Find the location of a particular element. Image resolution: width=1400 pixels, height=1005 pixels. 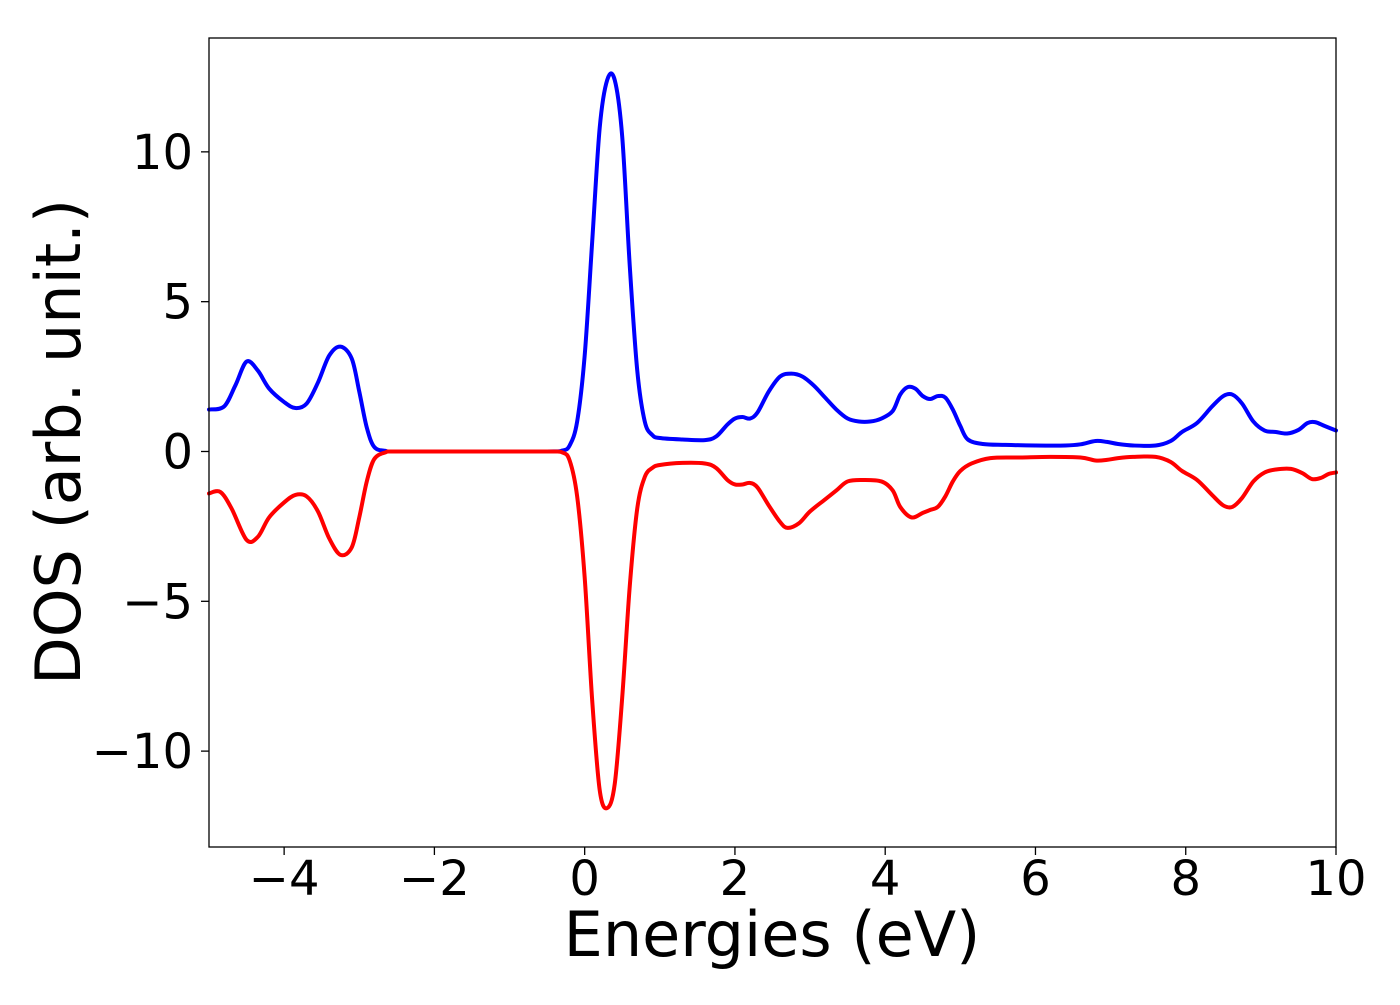

x-tick-label: 6 is located at coordinates (1035, 879).